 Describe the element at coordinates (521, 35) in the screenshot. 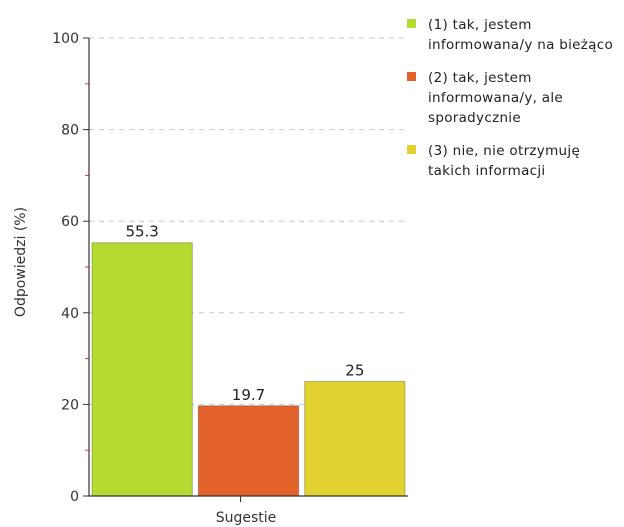

I see `legend-label-1: (1) tak, jestem informowana/y na bieżąco` at that location.